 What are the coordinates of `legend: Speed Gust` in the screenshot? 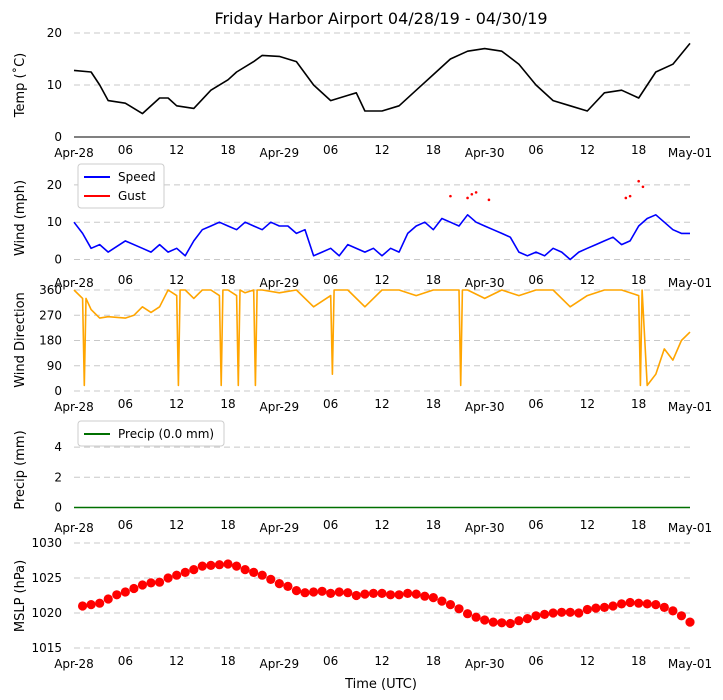 It's located at (121, 186).